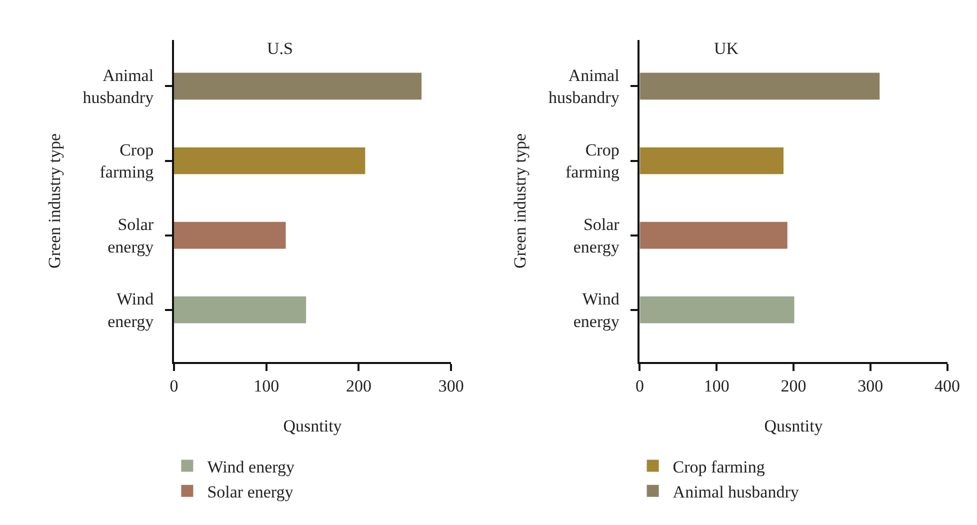 The image size is (977, 525). I want to click on legend-label: Animal husbandry, so click(736, 492).